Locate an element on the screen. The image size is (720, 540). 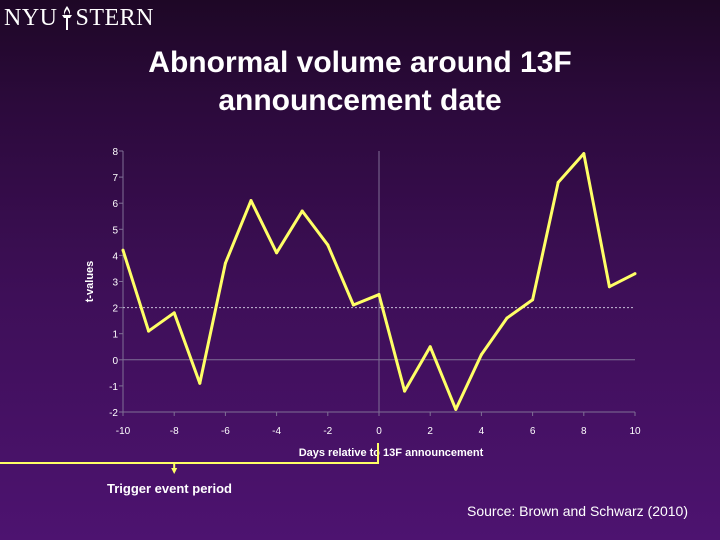
trigger-bracket is located at coordinates (189, 453).